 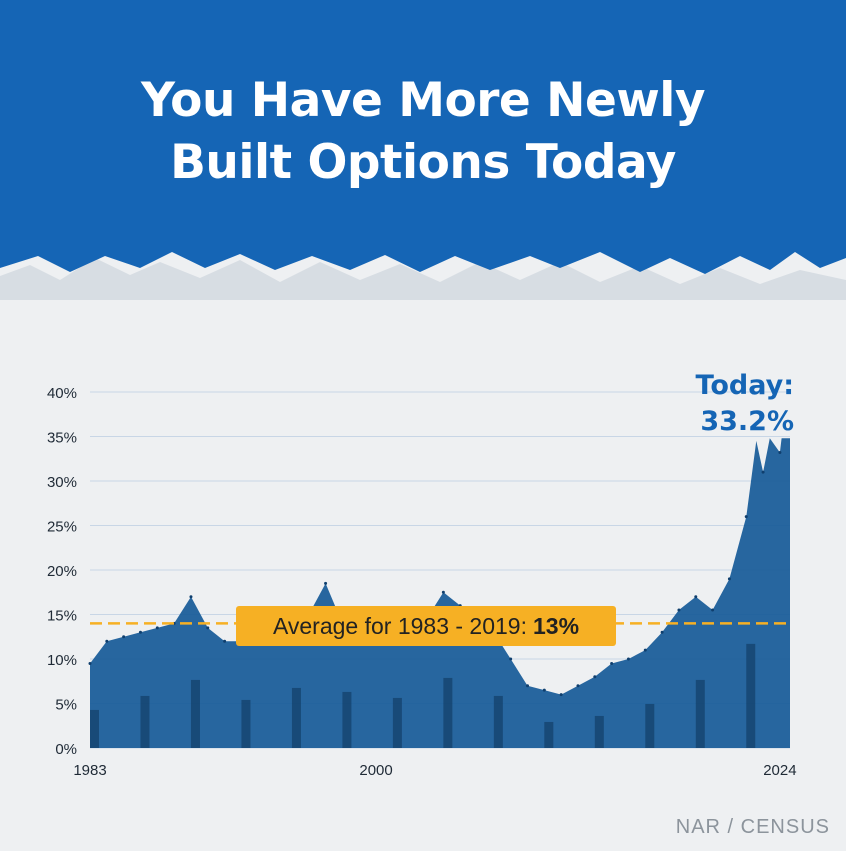 What do you see at coordinates (66, 749) in the screenshot?
I see `y-tick-label: 0%` at bounding box center [66, 749].